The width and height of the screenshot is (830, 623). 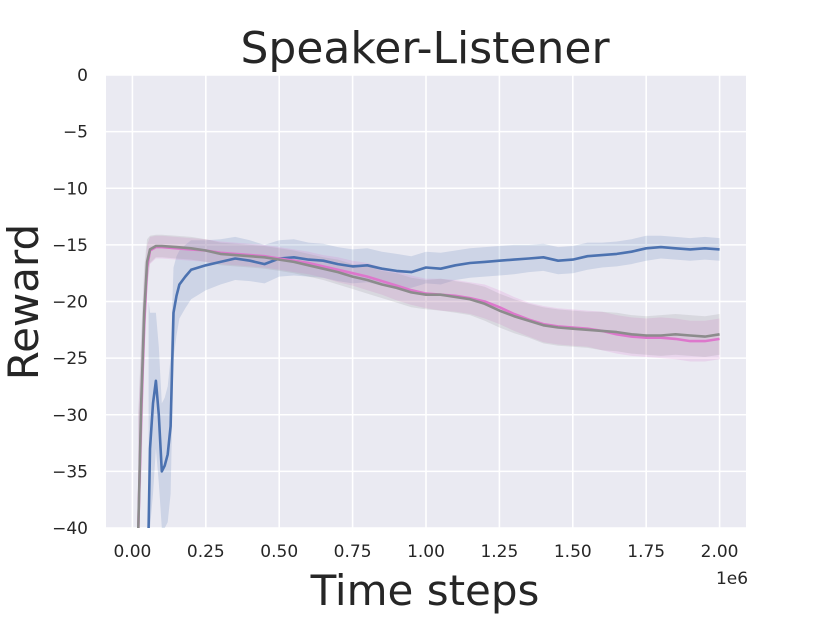 I want to click on x-tick-labels: 0.00 0.25 0.50 0.75 1.00 1.25 1.50 1.75 2.00, so click(x=425, y=552).